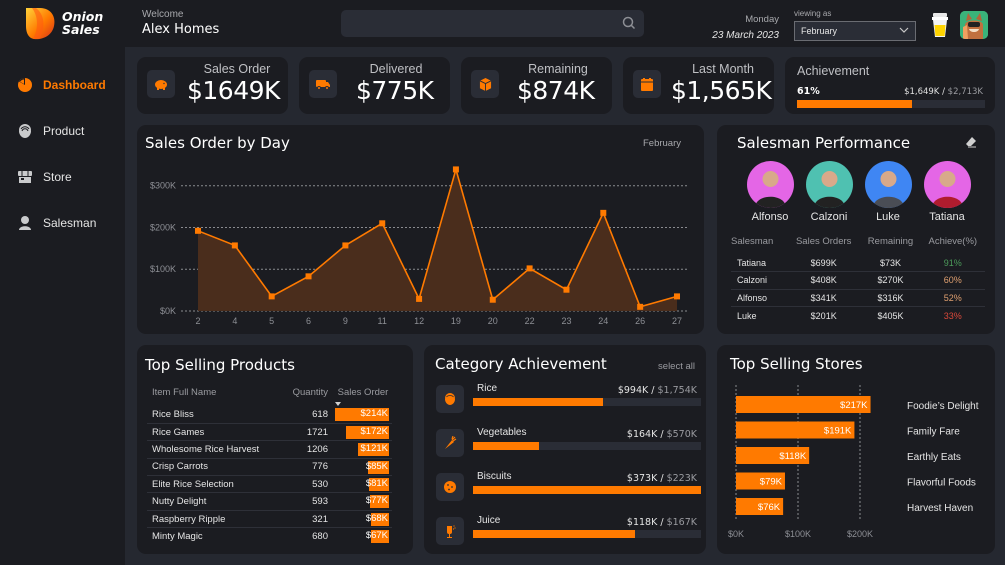  I want to click on user-avatar, so click(974, 25).